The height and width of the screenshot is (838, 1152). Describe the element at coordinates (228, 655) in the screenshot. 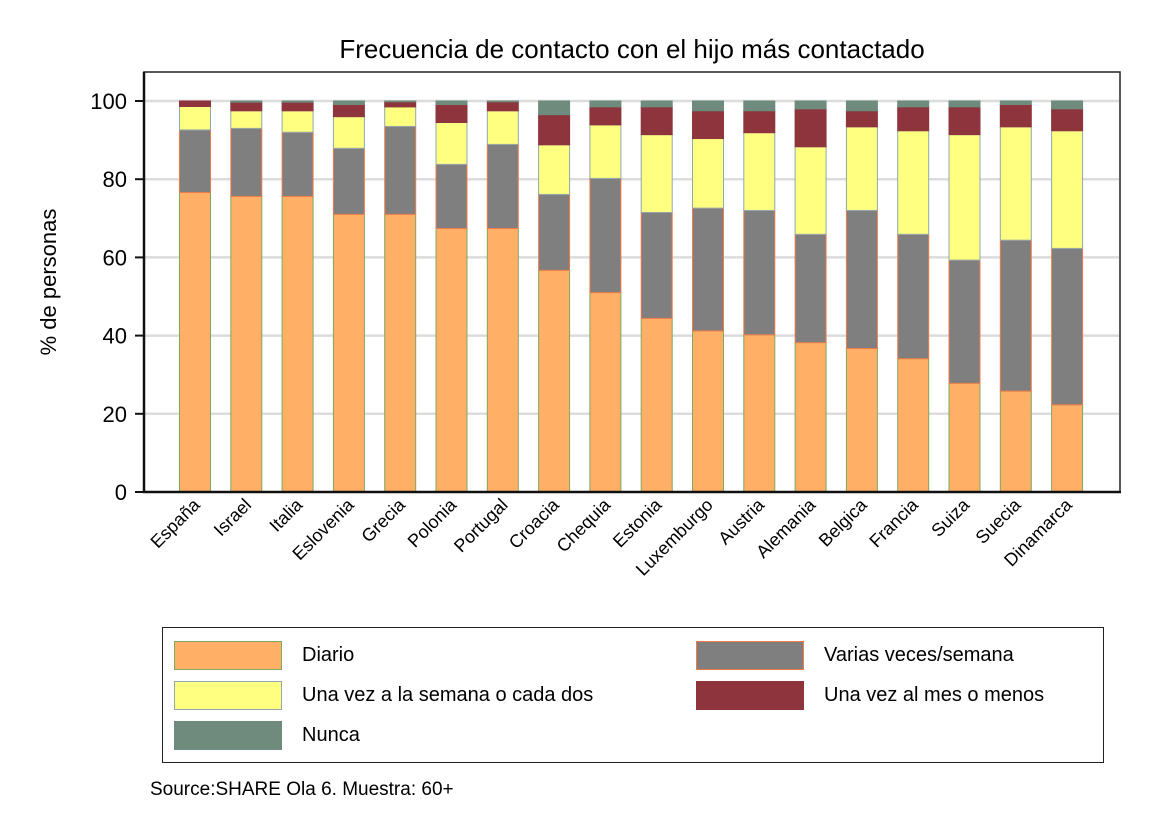

I see `legend-swatch-diario` at that location.